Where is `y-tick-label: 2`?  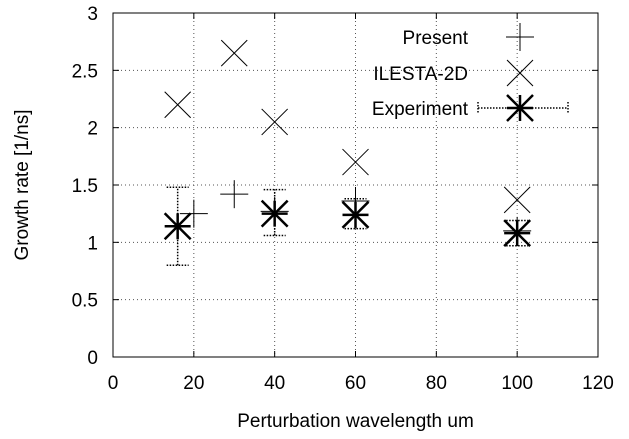 y-tick-label: 2 is located at coordinates (92, 129).